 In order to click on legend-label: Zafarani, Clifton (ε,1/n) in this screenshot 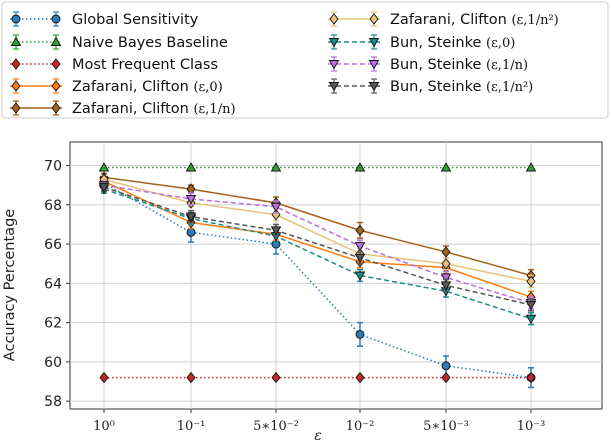, I will do `click(154, 109)`.